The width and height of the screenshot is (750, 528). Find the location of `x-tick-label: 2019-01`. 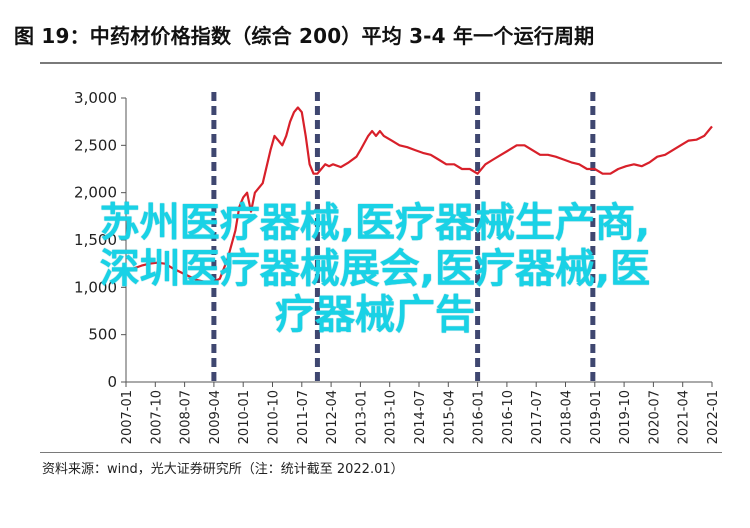

x-tick-label: 2019-01 is located at coordinates (596, 417).